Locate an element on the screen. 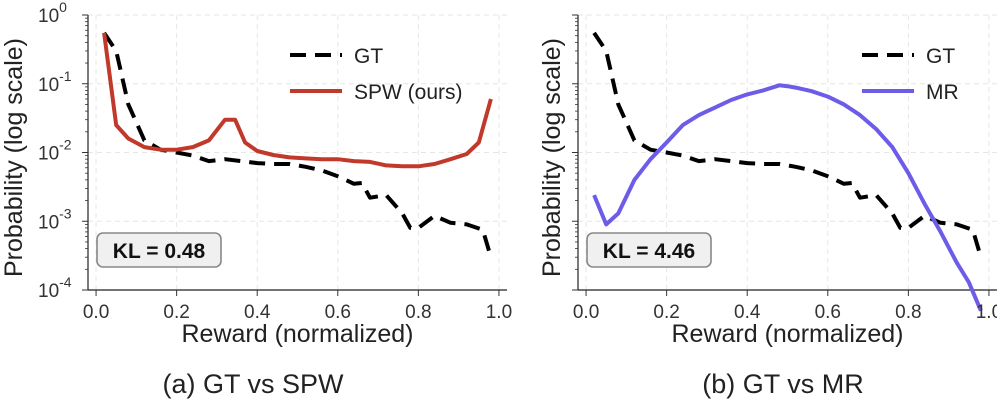 This screenshot has width=997, height=405. series-line-spw-ours is located at coordinates (297, 100).